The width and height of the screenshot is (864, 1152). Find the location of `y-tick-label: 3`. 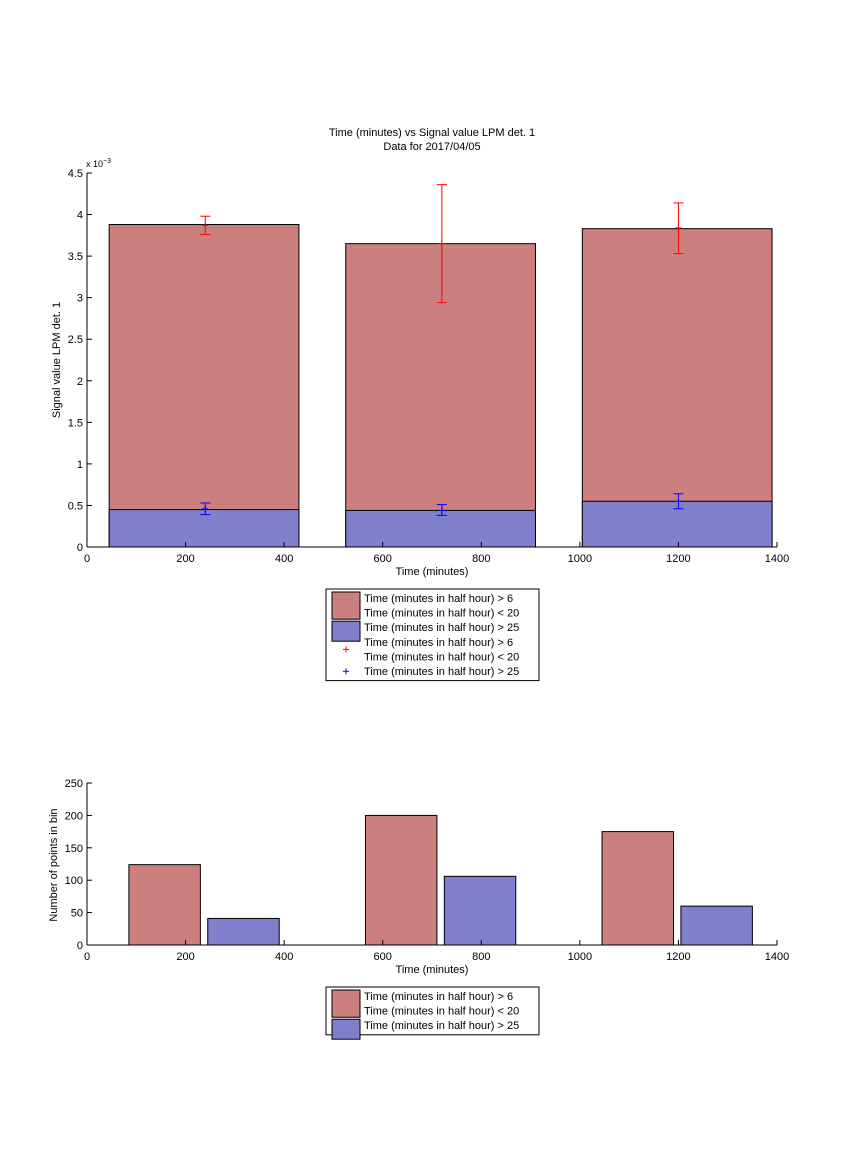

y-tick-label: 3 is located at coordinates (80, 299).